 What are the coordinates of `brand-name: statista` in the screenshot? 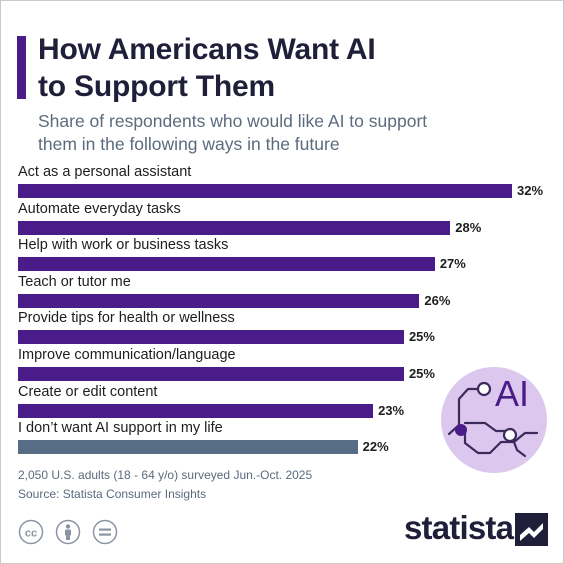 It's located at (459, 527).